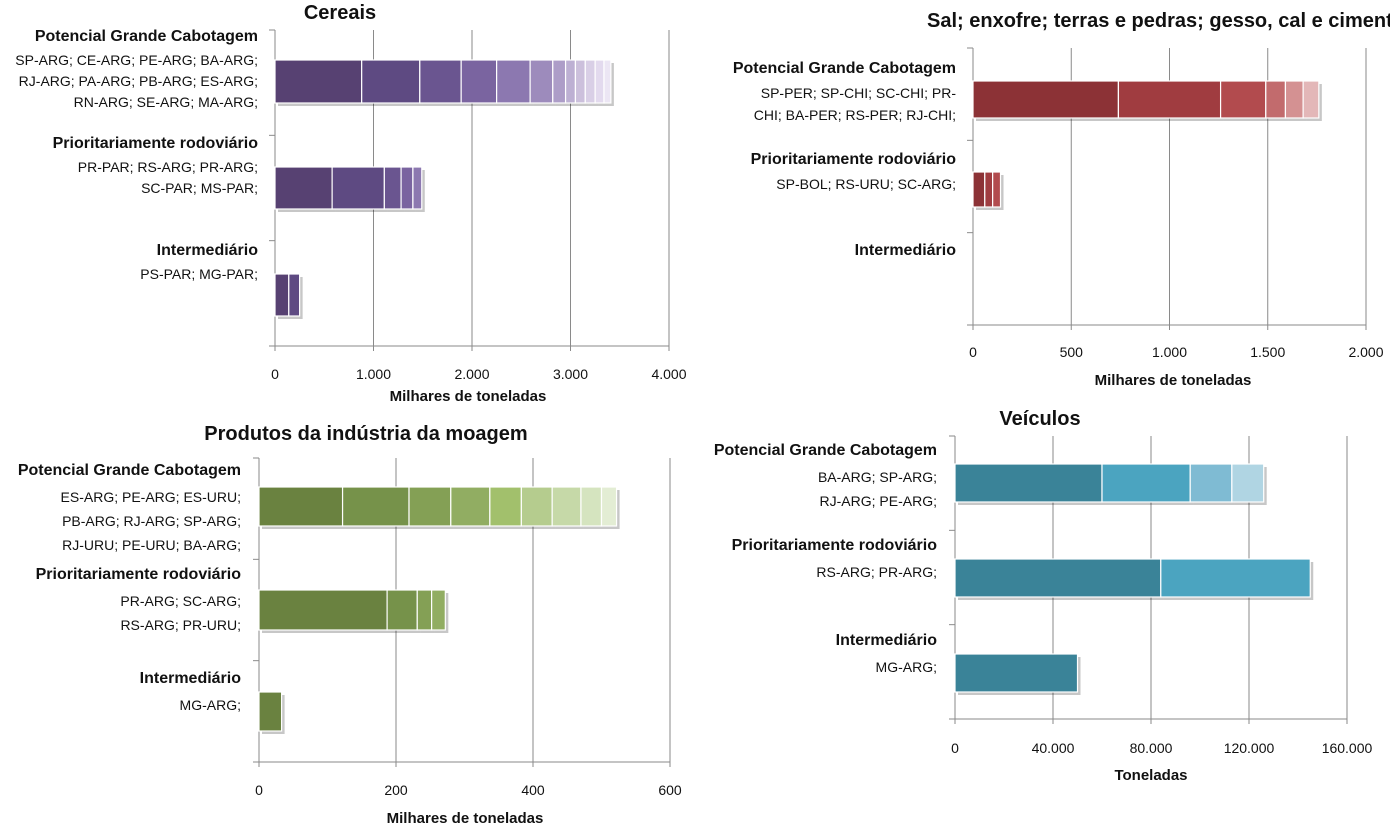  Describe the element at coordinates (533, 790) in the screenshot. I see `x-tick-label: 400` at that location.